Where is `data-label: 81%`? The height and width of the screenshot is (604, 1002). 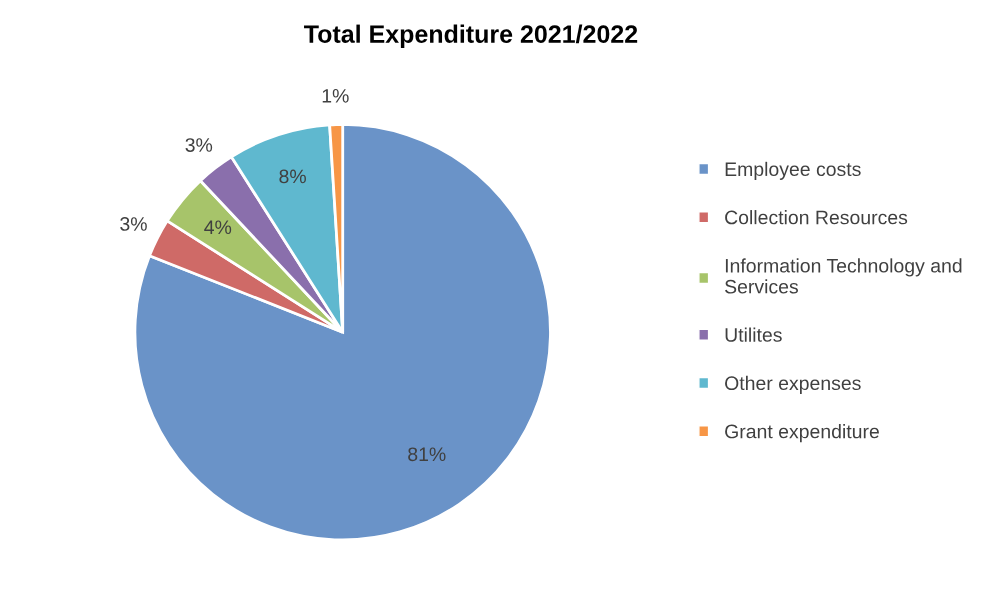
data-label: 81% is located at coordinates (427, 454).